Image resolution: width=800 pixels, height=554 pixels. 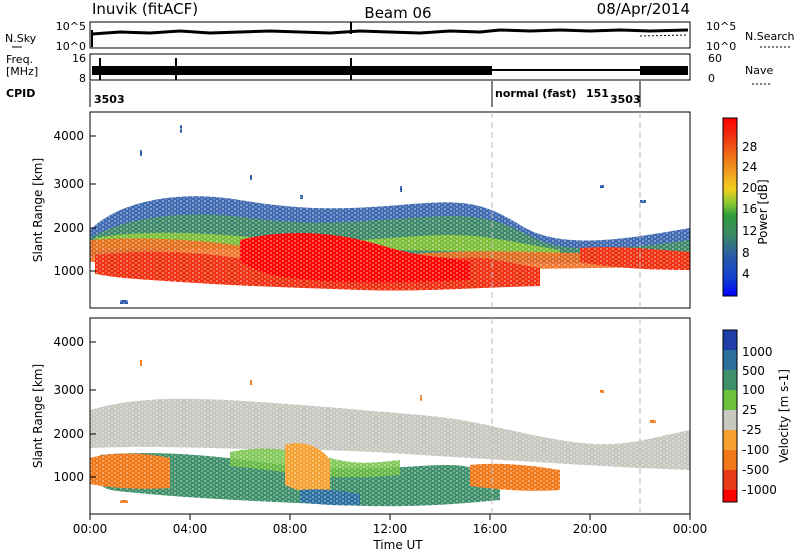 What do you see at coordinates (715, 58) in the screenshot?
I see `nave-tick-top: 60` at bounding box center [715, 58].